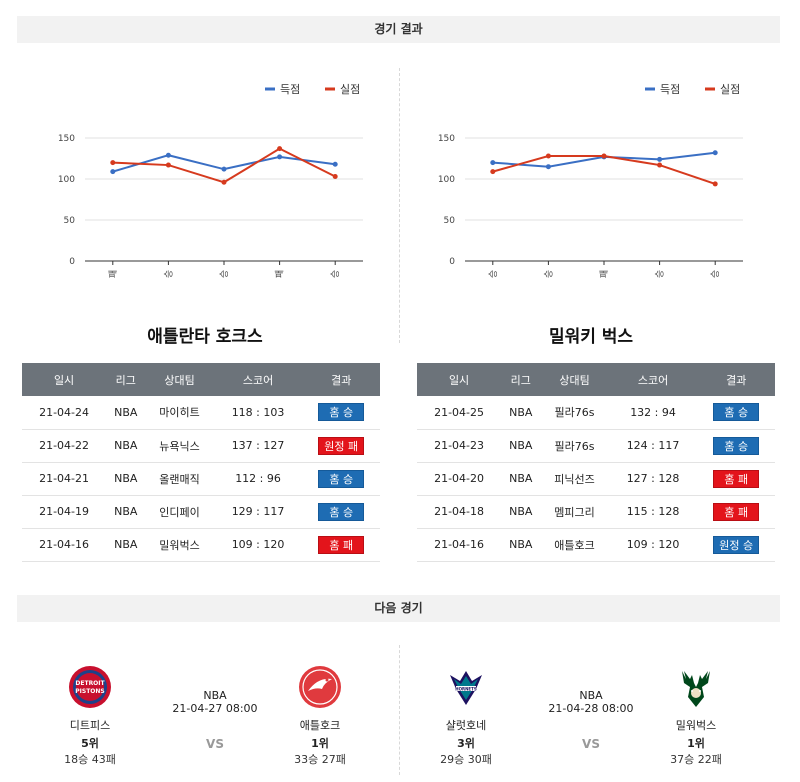 The height and width of the screenshot is (782, 800). What do you see at coordinates (90, 743) in the screenshot?
I see `team-rank: 5위` at bounding box center [90, 743].